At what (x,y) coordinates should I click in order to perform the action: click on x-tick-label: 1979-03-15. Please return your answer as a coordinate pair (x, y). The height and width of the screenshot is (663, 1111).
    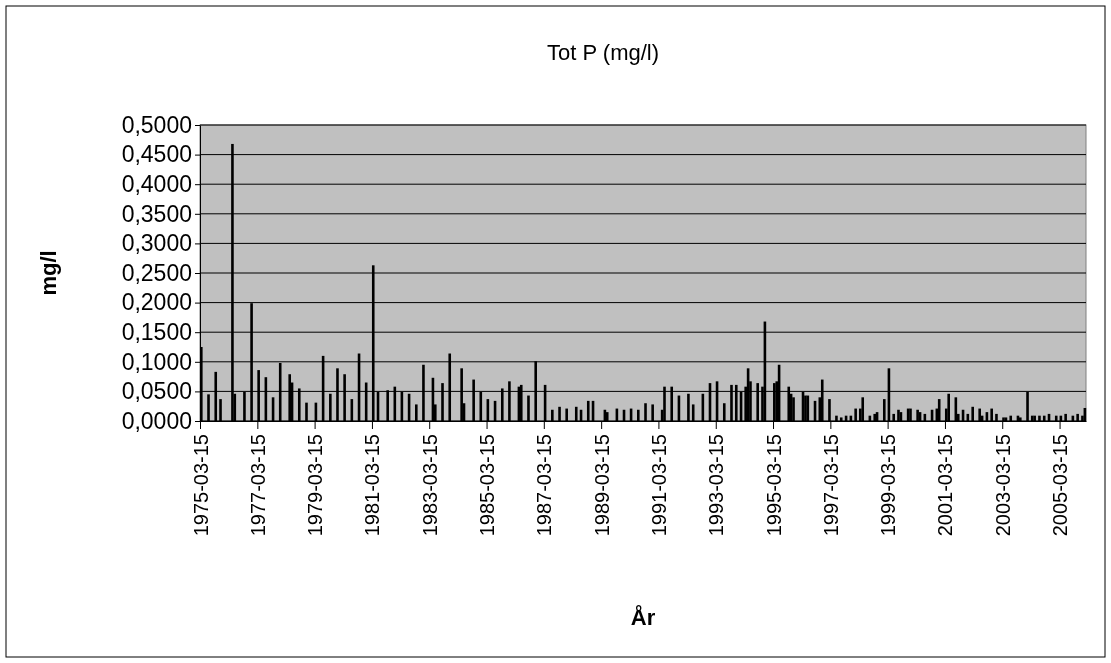
    Looking at the image, I should click on (315, 485).